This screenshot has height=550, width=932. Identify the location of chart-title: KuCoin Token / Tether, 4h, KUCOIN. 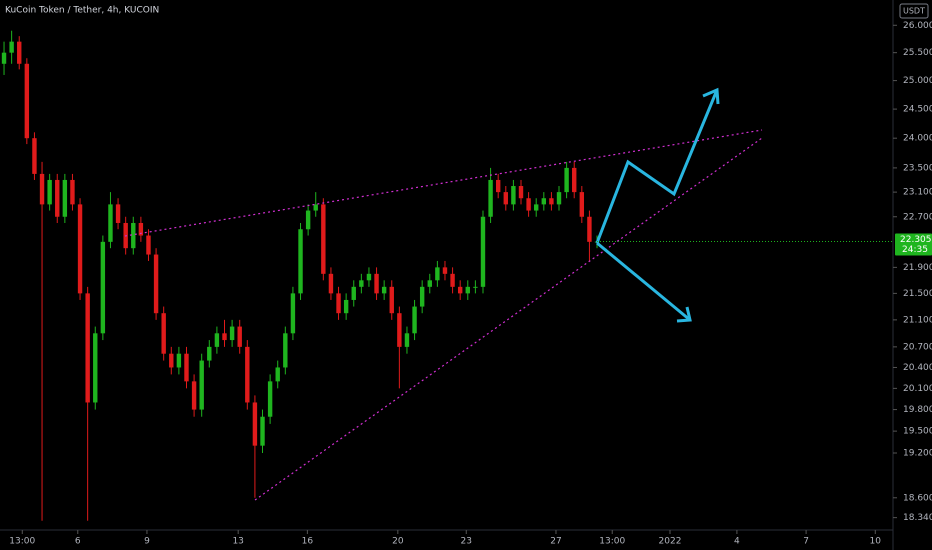
(82, 11).